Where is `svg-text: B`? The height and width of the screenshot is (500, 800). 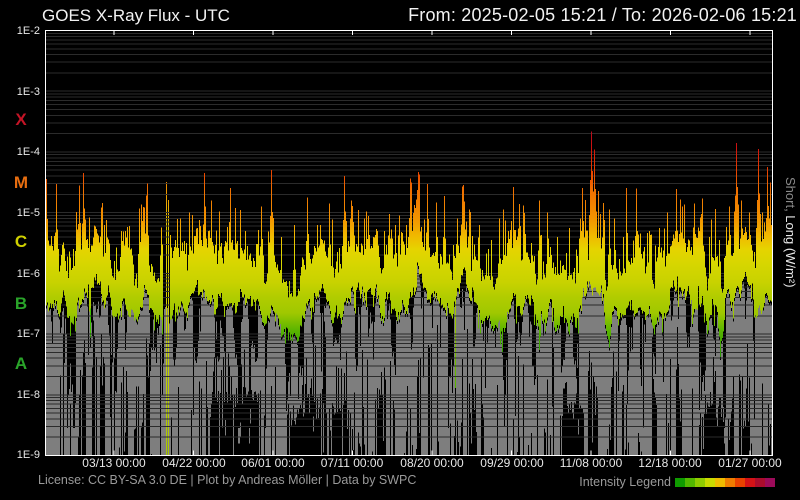
svg-text: B is located at coordinates (21, 303).